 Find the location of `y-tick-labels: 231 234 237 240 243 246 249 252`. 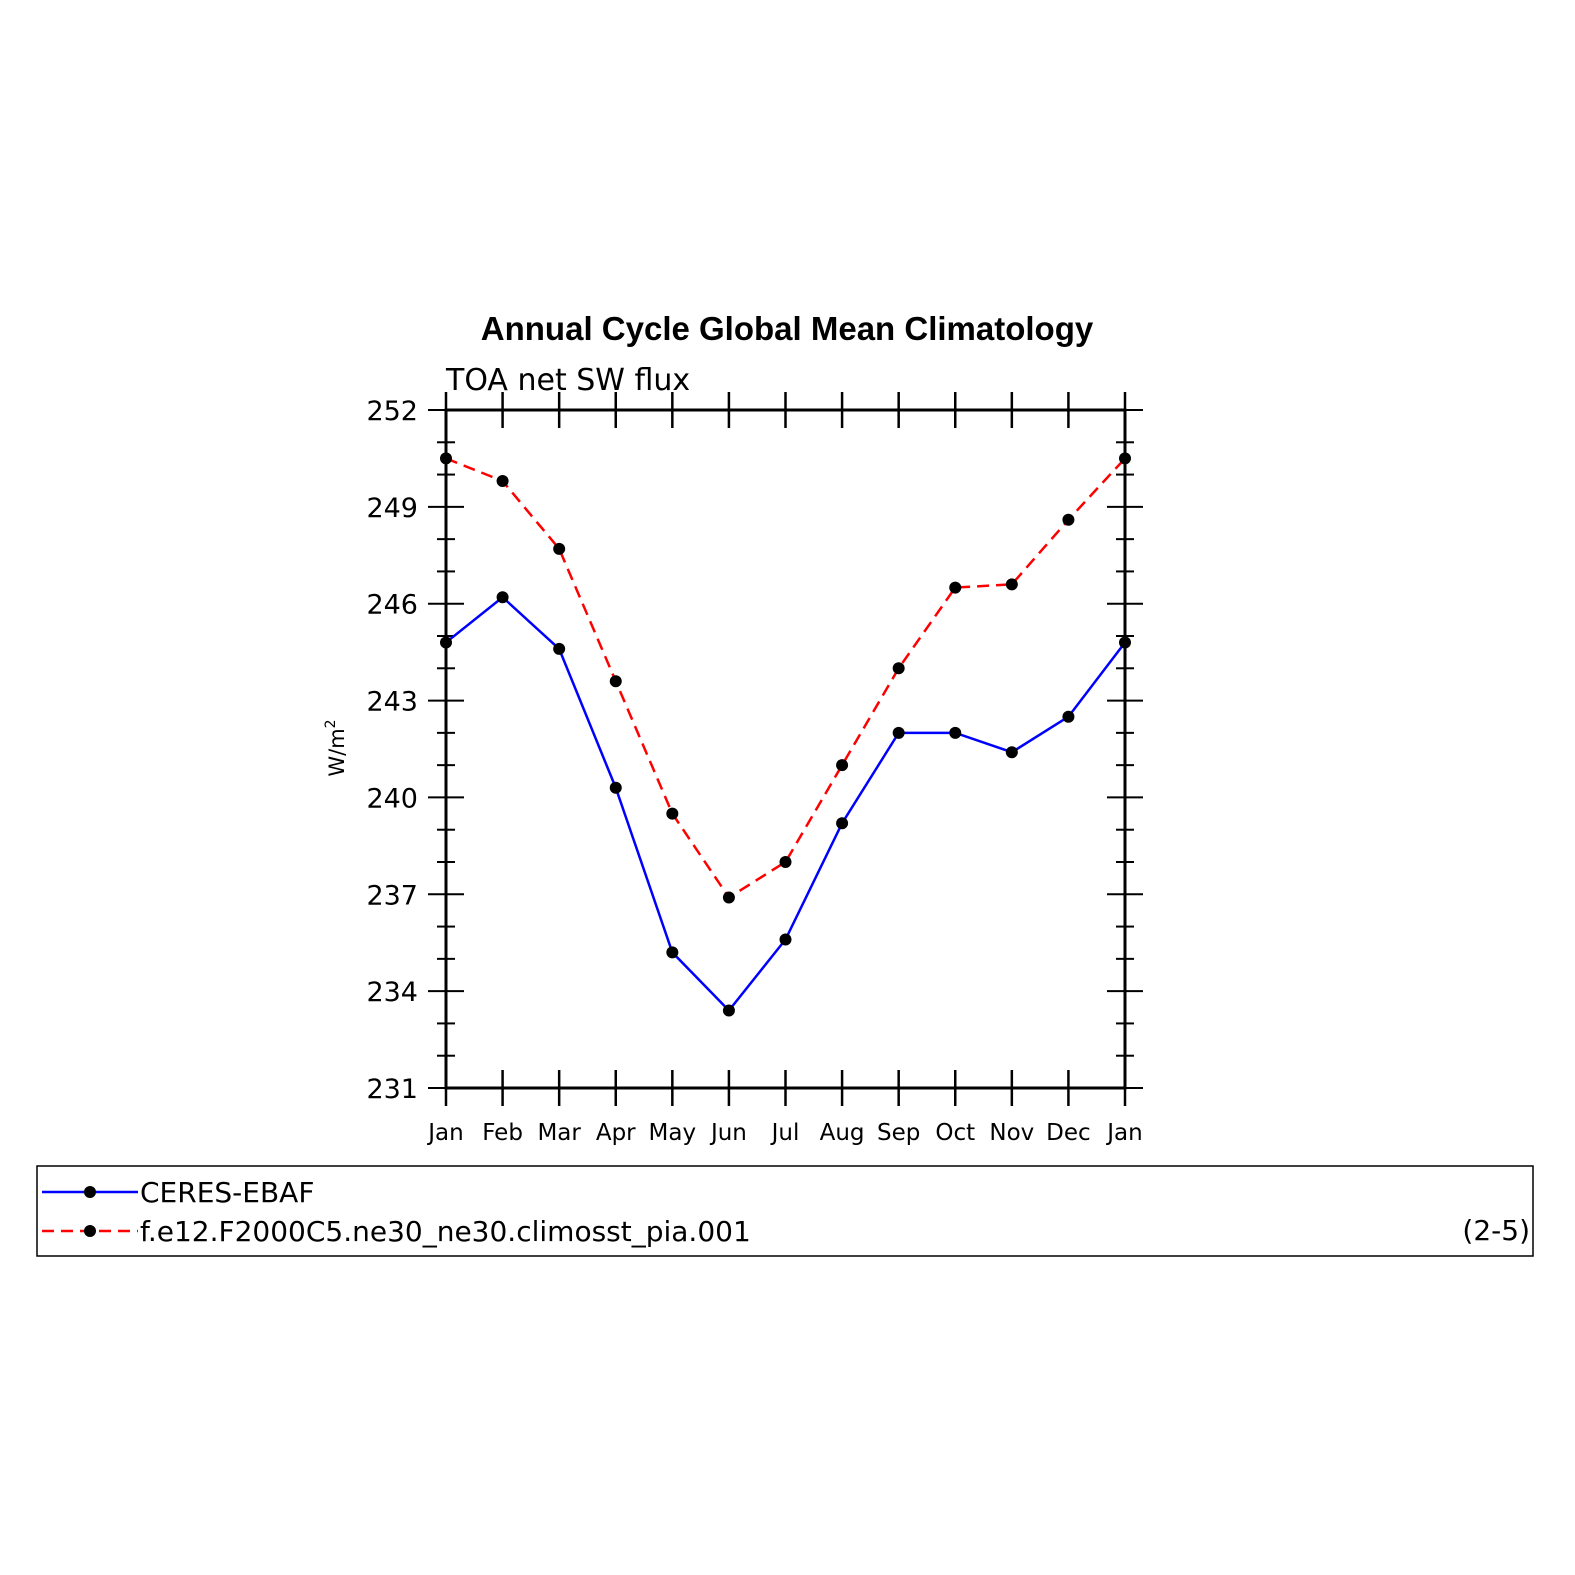

y-tick-labels: 231 234 237 240 243 246 249 252 is located at coordinates (392, 750).